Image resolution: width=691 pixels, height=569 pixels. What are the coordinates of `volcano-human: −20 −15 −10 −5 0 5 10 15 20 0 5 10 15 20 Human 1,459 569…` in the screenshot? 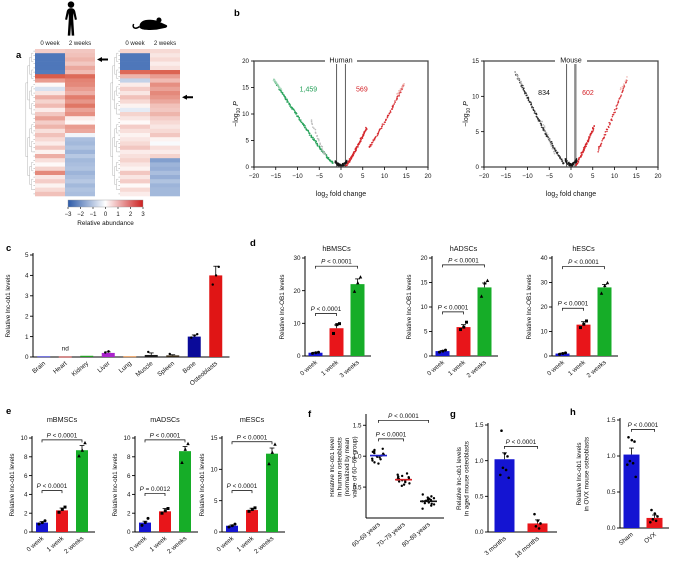 It's located at (345, 106).